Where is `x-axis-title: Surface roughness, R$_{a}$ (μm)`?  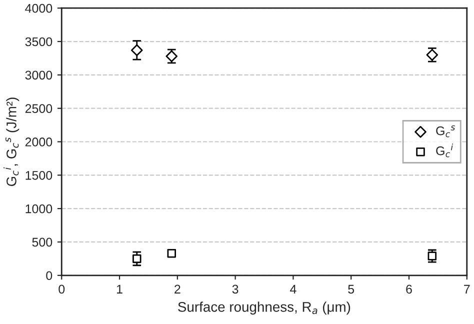 x-axis-title: Surface roughness, R$_{a}$ (μm) is located at coordinates (264, 308).